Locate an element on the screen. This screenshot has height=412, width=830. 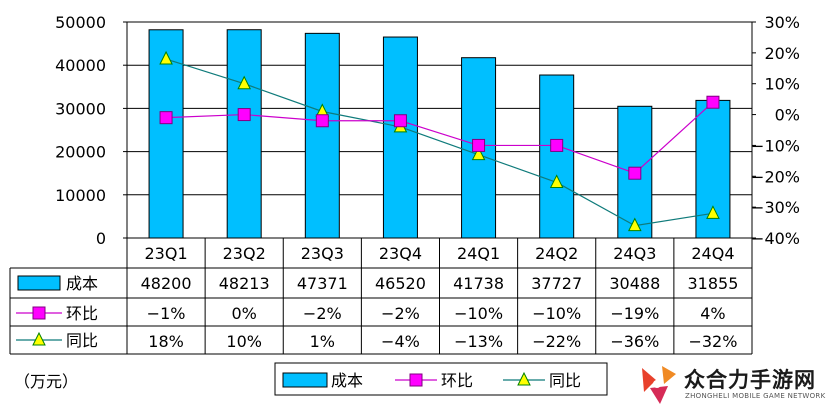
yoy-point-24Q3 is located at coordinates (635, 224).